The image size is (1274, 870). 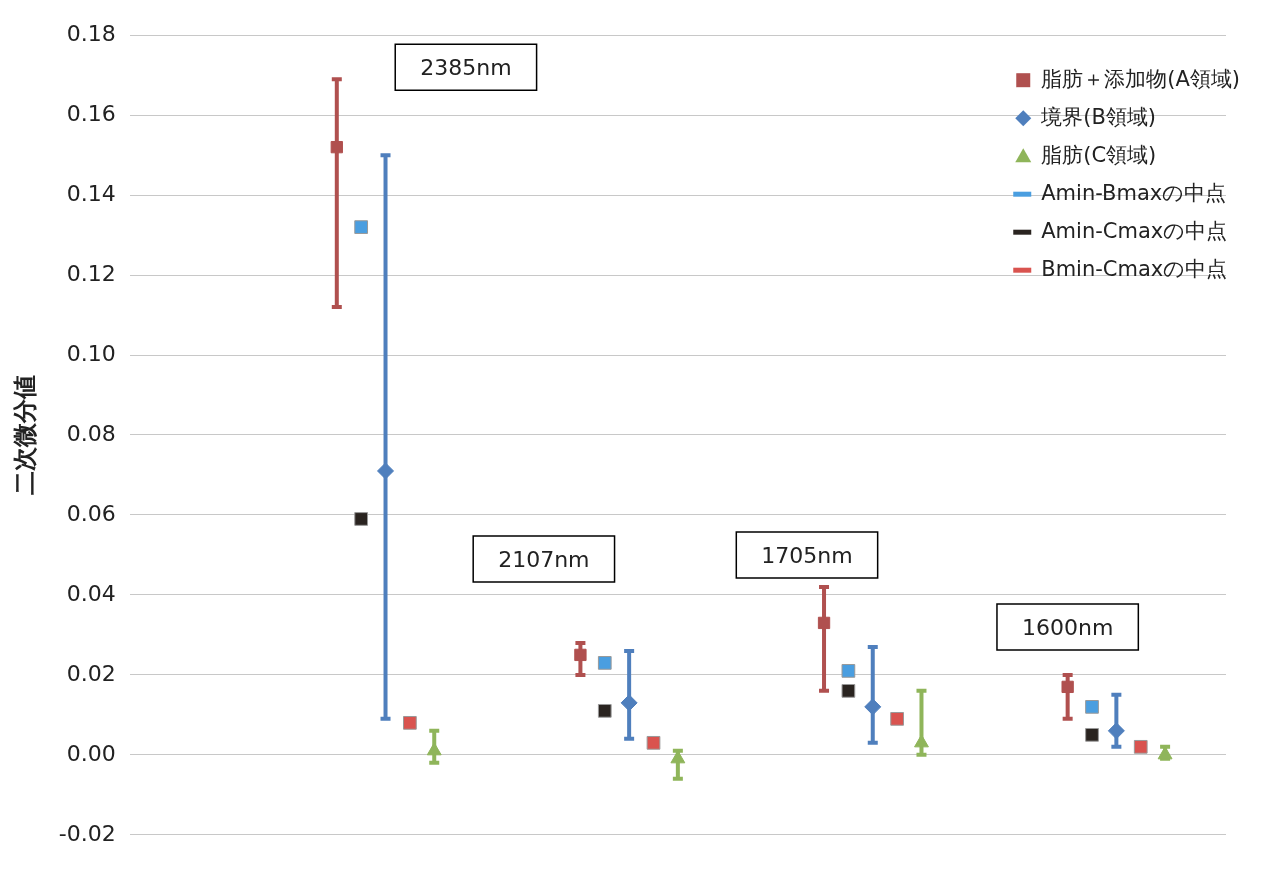 I want to click on legend-label: 脂肪＋添加物(A領域), so click(x=1141, y=78).